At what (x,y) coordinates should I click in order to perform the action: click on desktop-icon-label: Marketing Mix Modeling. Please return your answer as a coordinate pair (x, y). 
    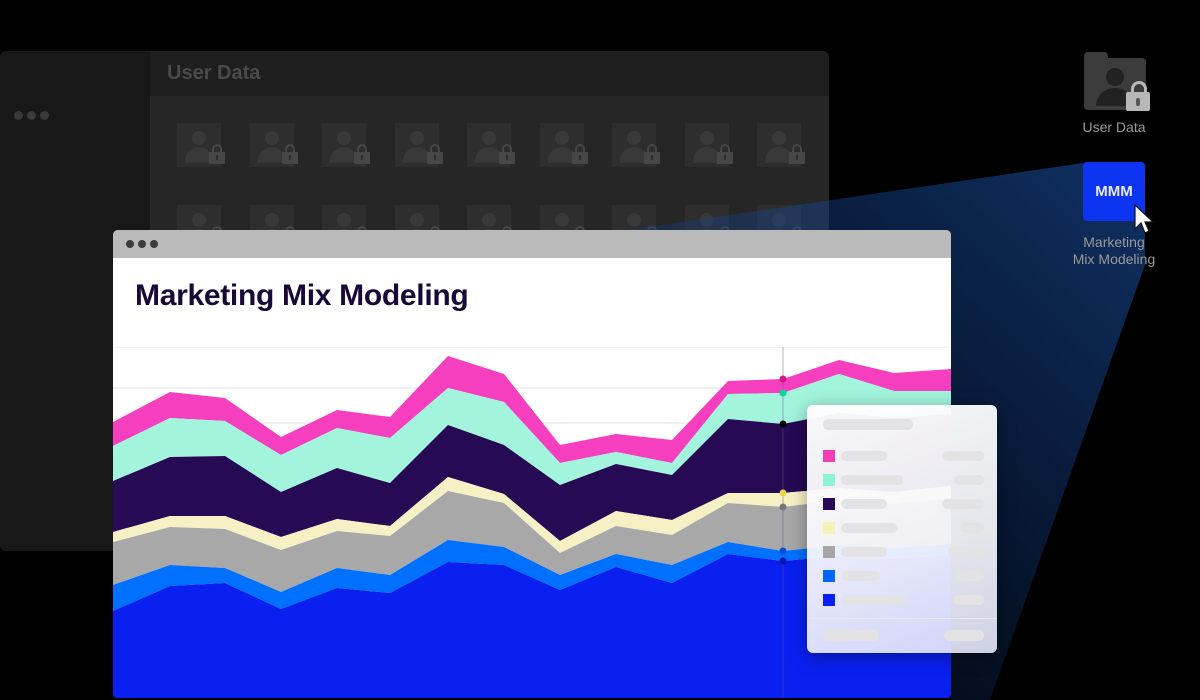
    Looking at the image, I should click on (1114, 251).